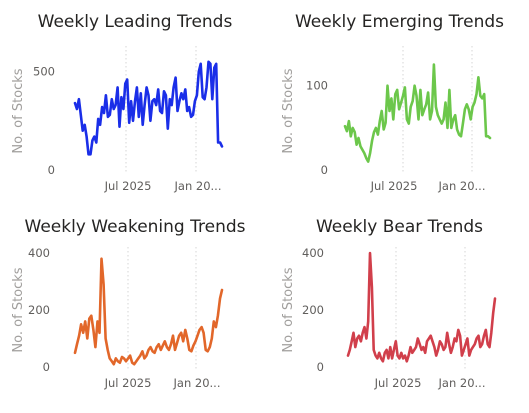 Image resolution: width=529 pixels, height=413 pixels. What do you see at coordinates (399, 22) in the screenshot?
I see `chart-title: Weekly Emerging Trends` at bounding box center [399, 22].